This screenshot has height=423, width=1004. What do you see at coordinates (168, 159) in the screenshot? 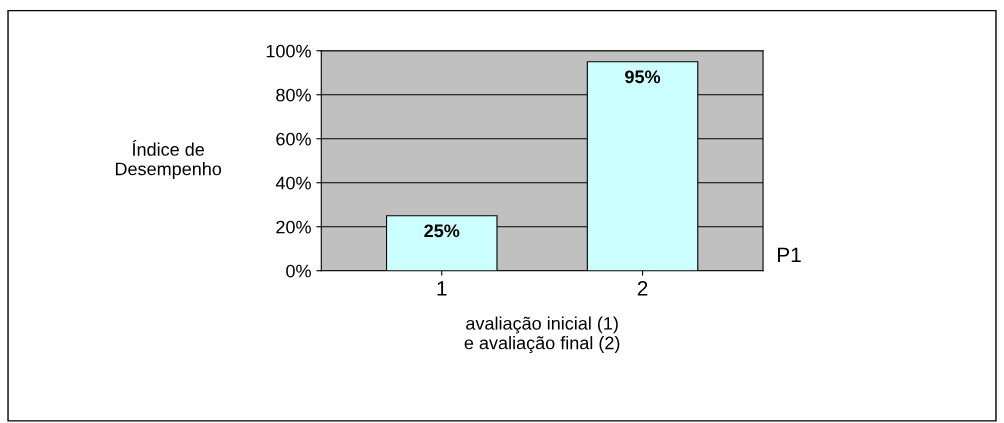
I see `y-axis-title: Índice de Desempenho` at bounding box center [168, 159].